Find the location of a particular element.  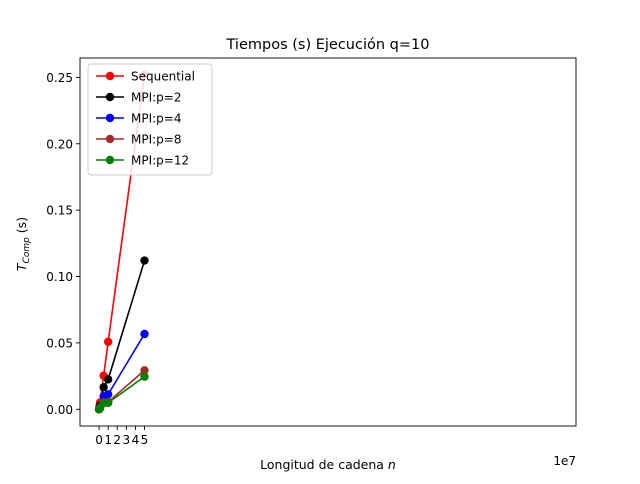

x-axis-label: Longitud de cadena n is located at coordinates (328, 464).